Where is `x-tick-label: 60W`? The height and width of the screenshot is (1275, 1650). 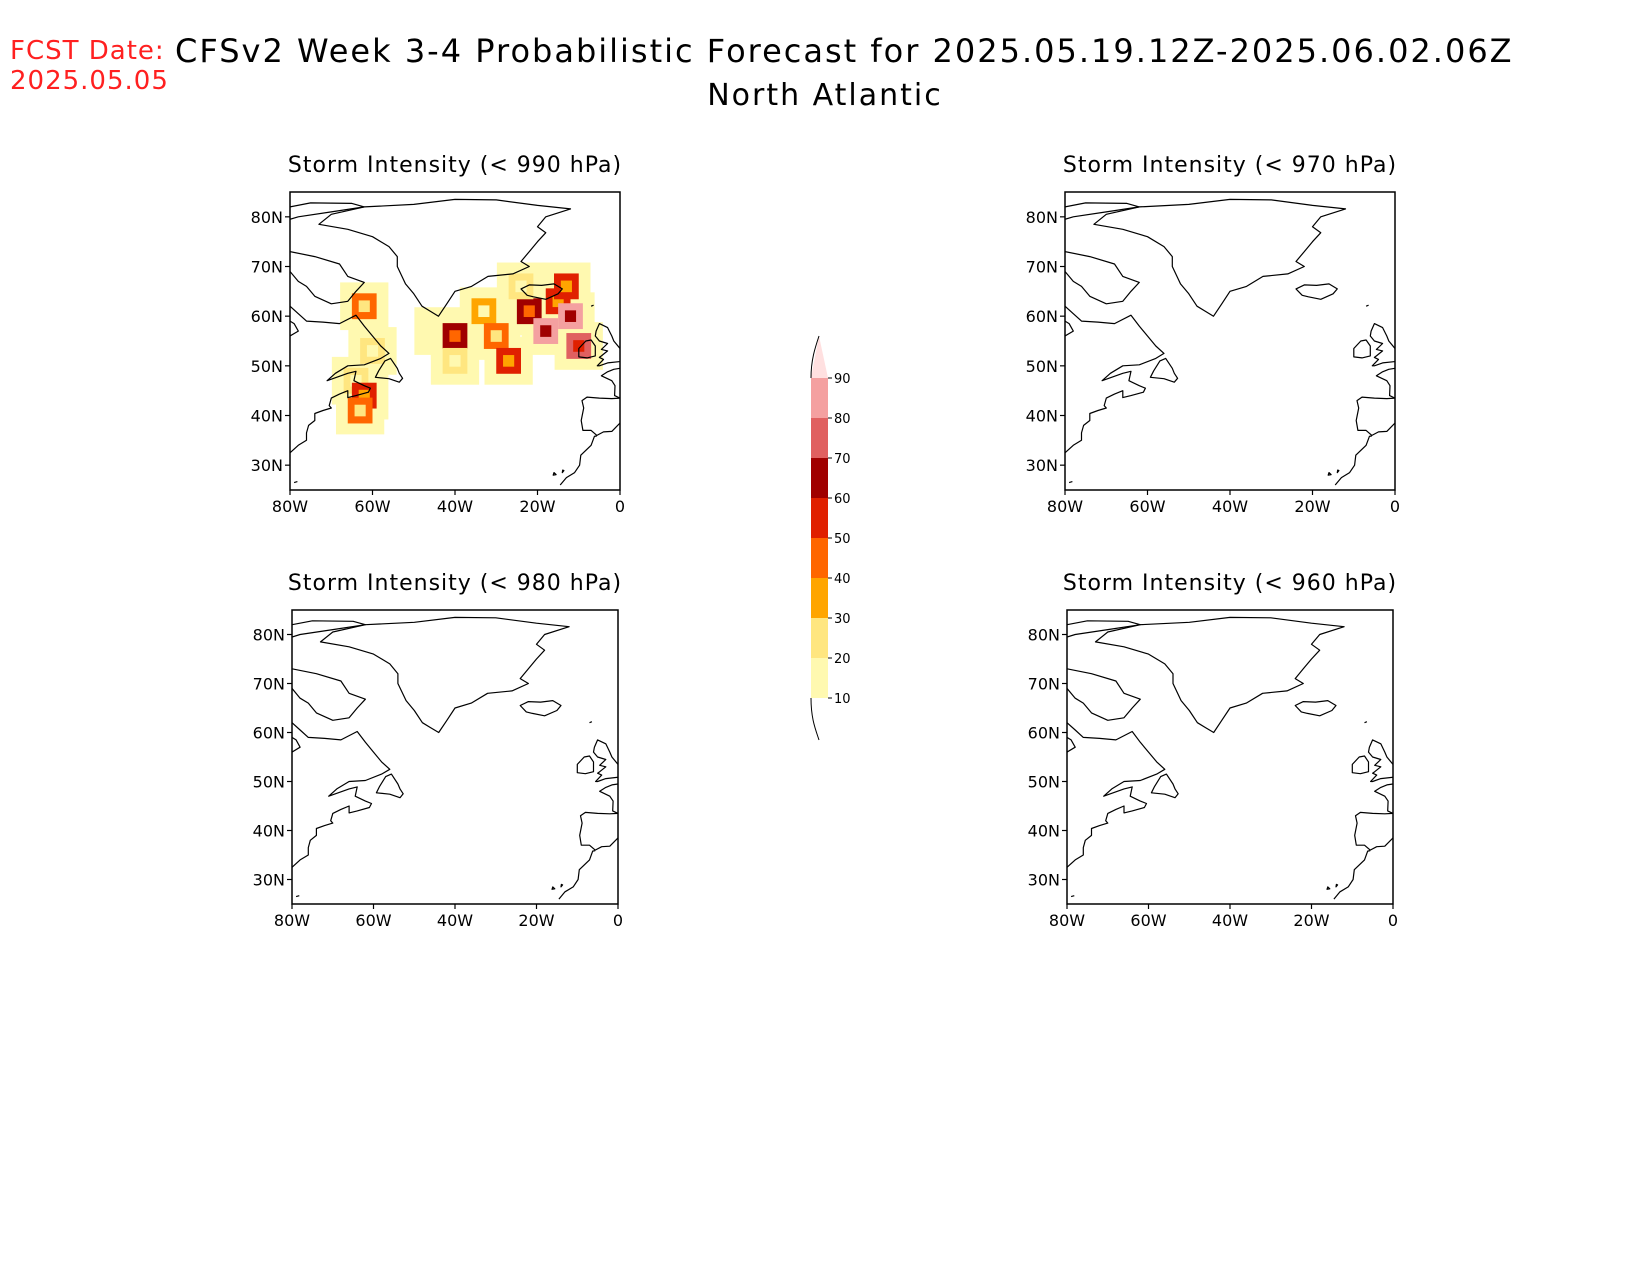 x-tick-label: 60W is located at coordinates (373, 920).